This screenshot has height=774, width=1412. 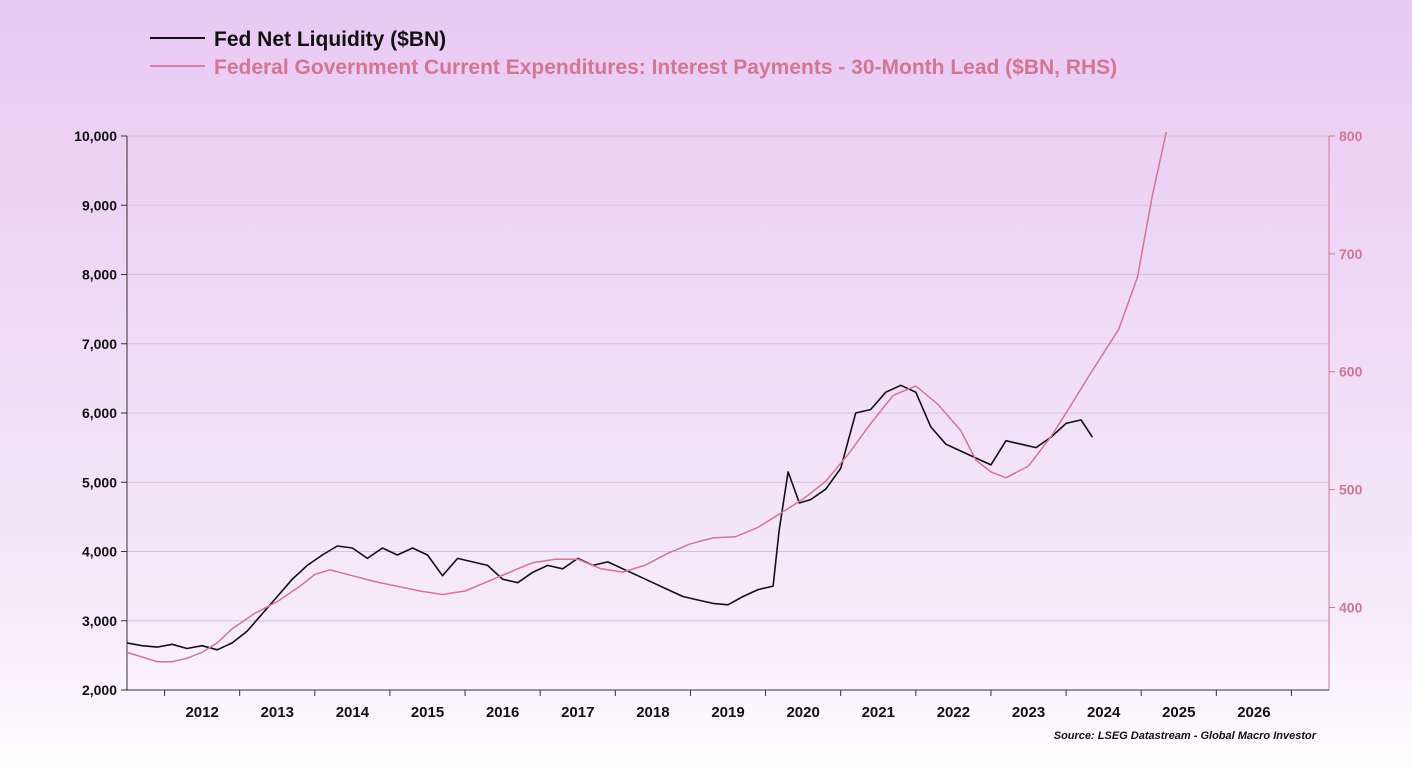 I want to click on right-tick-label: 700, so click(x=1351, y=254).